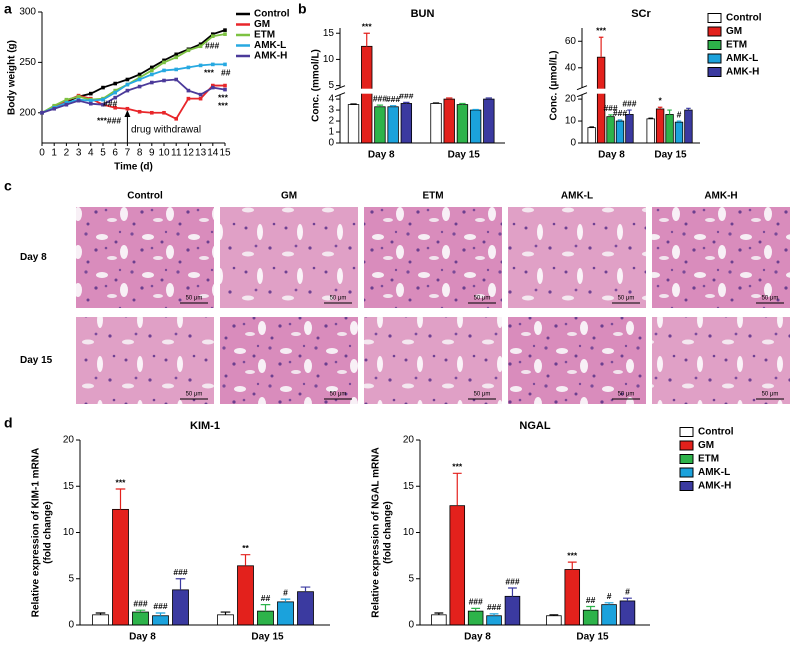  Describe the element at coordinates (266, 598) in the screenshot. I see `significance-mark: ##` at that location.